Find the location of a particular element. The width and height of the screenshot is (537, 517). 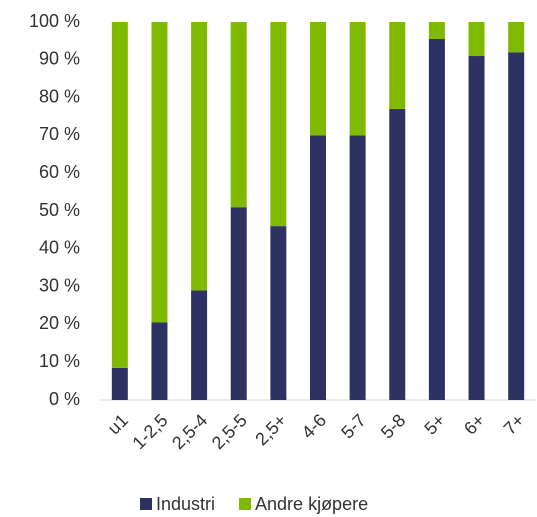

y-tick-label: 30 % is located at coordinates (59, 285).